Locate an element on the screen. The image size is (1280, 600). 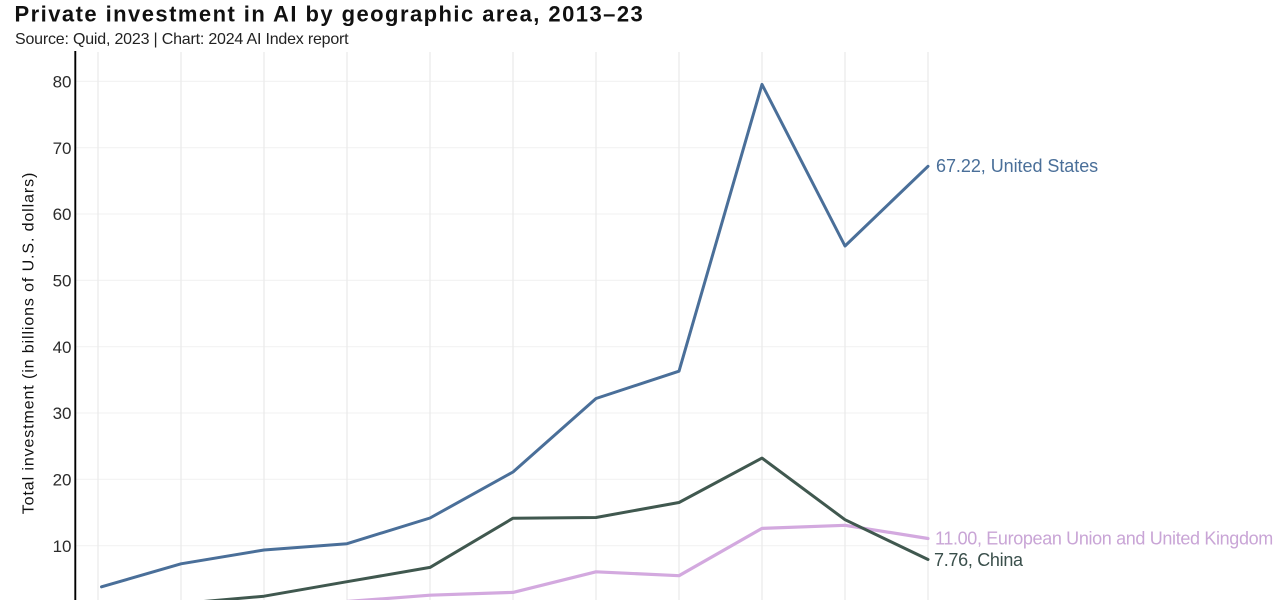
svg-text: 30 is located at coordinates (62, 413).